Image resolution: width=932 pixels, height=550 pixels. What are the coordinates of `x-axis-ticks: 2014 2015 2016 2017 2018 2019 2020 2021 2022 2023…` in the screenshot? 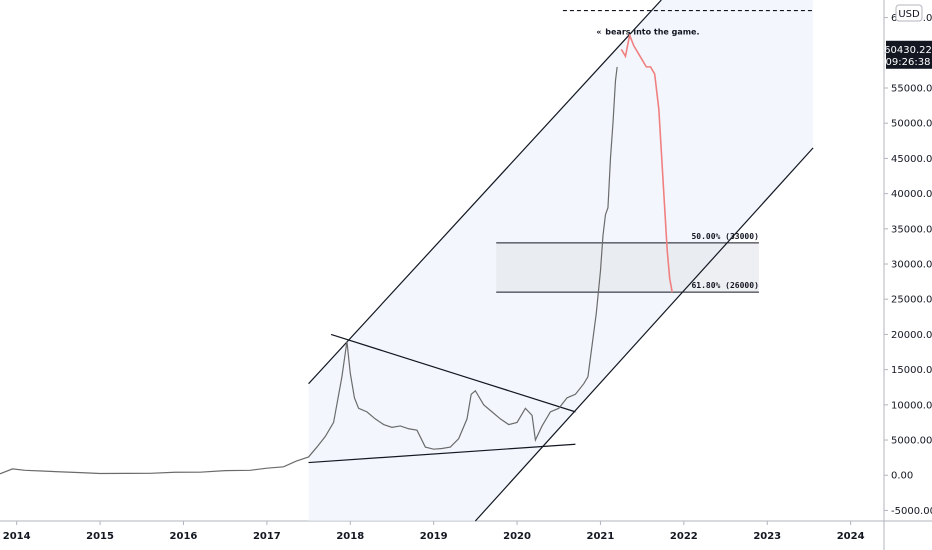 It's located at (434, 531).